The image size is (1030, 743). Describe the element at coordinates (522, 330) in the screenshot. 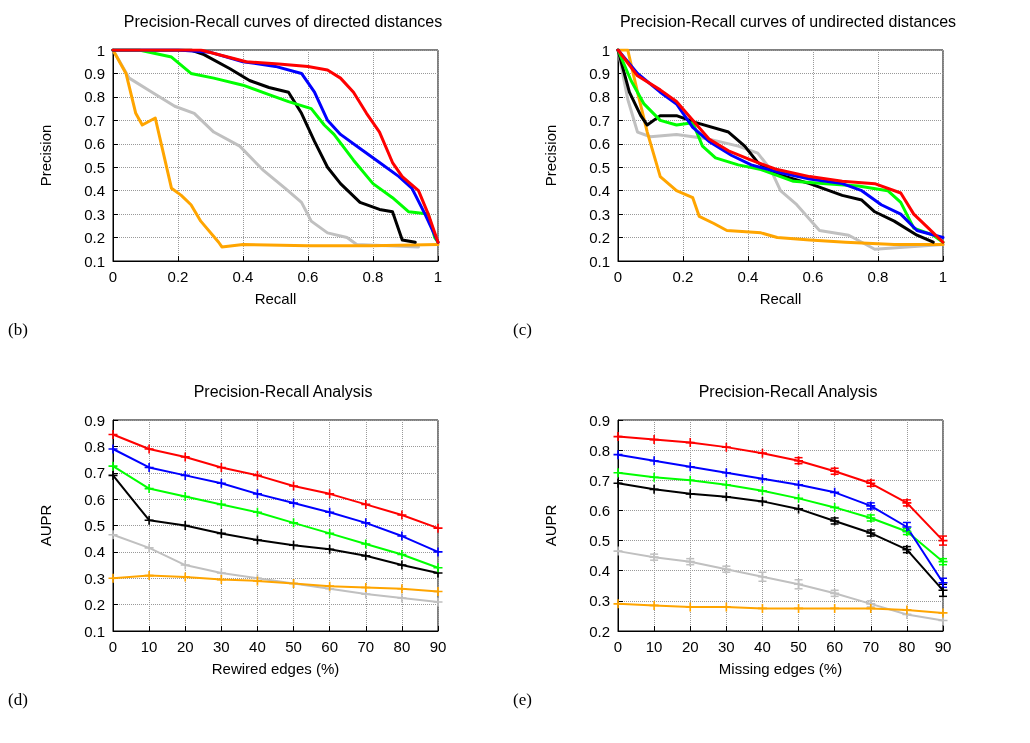

I see `text: (c)` at that location.